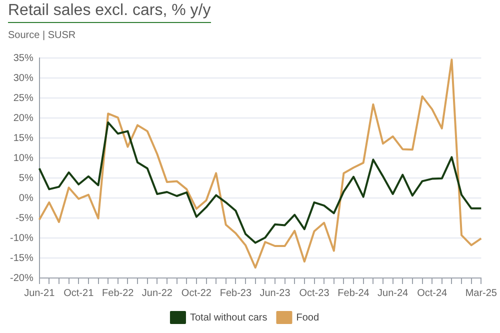 This screenshot has height=333, width=500. What do you see at coordinates (481, 293) in the screenshot?
I see `x-tick-label: Mar-25` at bounding box center [481, 293].